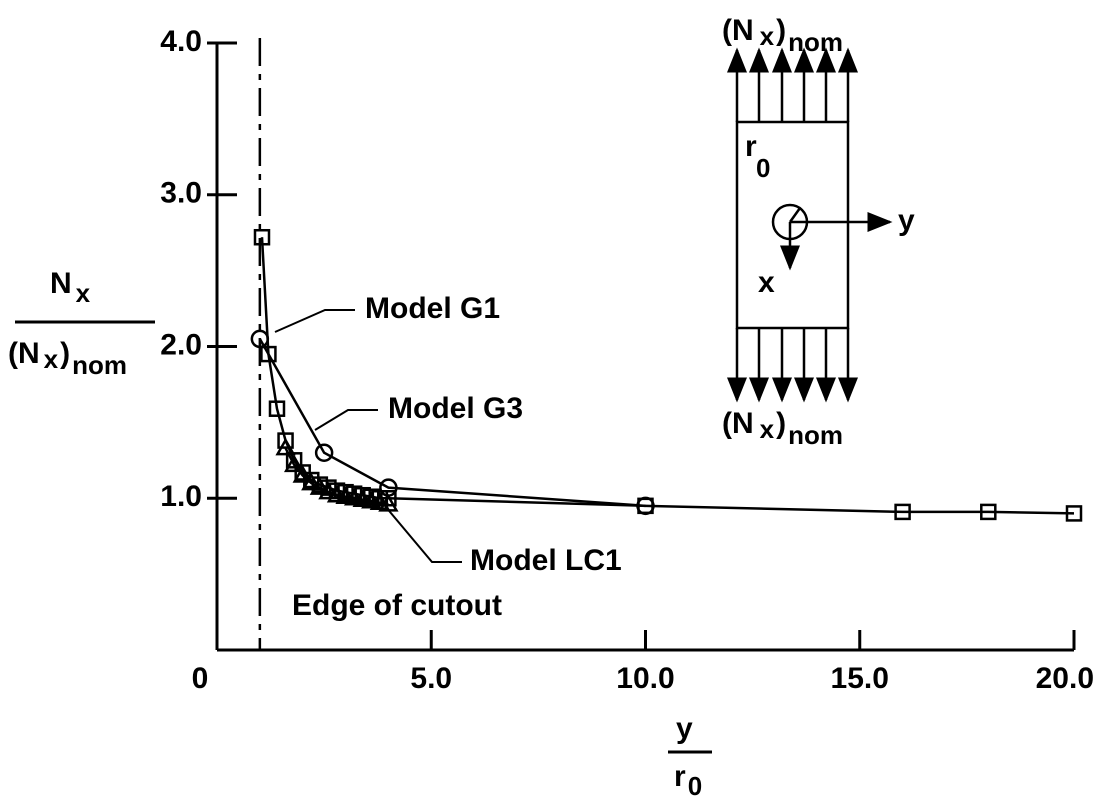  Describe the element at coordinates (684, 728) in the screenshot. I see `x-label-num: y` at that location.